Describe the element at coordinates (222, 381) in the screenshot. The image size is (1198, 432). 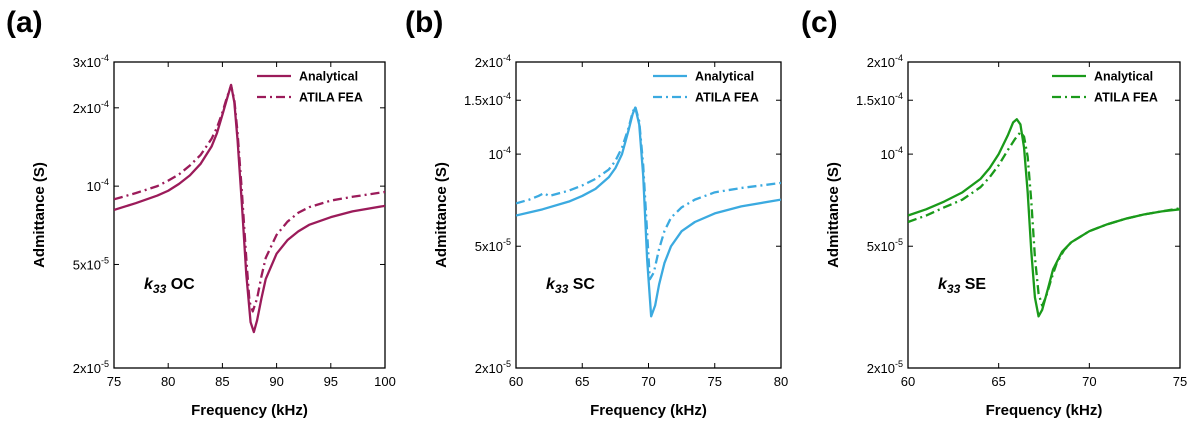
I see `x-tick-label: 85` at that location.